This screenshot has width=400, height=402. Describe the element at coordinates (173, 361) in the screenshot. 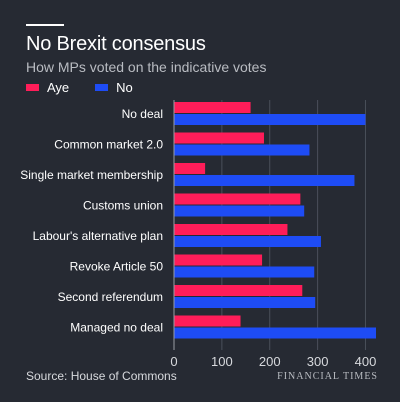

I see `x-tick-label: 0` at that location.